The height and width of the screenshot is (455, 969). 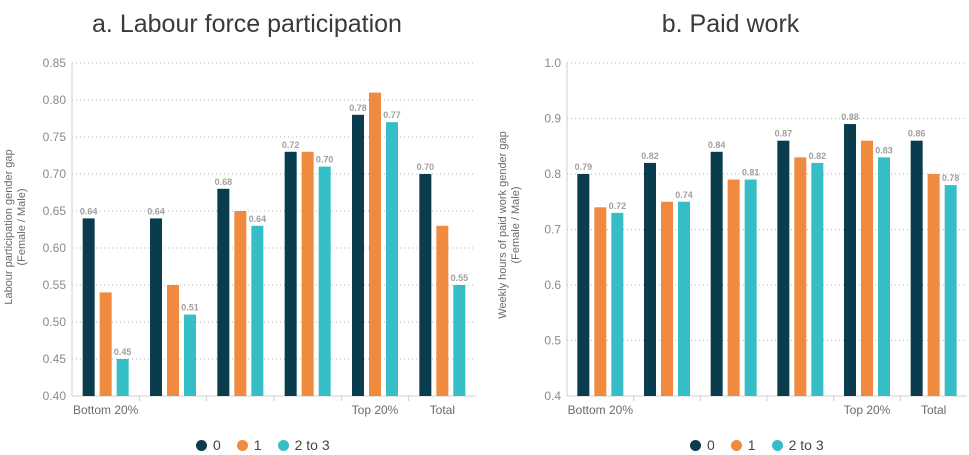 What do you see at coordinates (55, 285) in the screenshot?
I see `y-tick-label: 0.55` at bounding box center [55, 285].